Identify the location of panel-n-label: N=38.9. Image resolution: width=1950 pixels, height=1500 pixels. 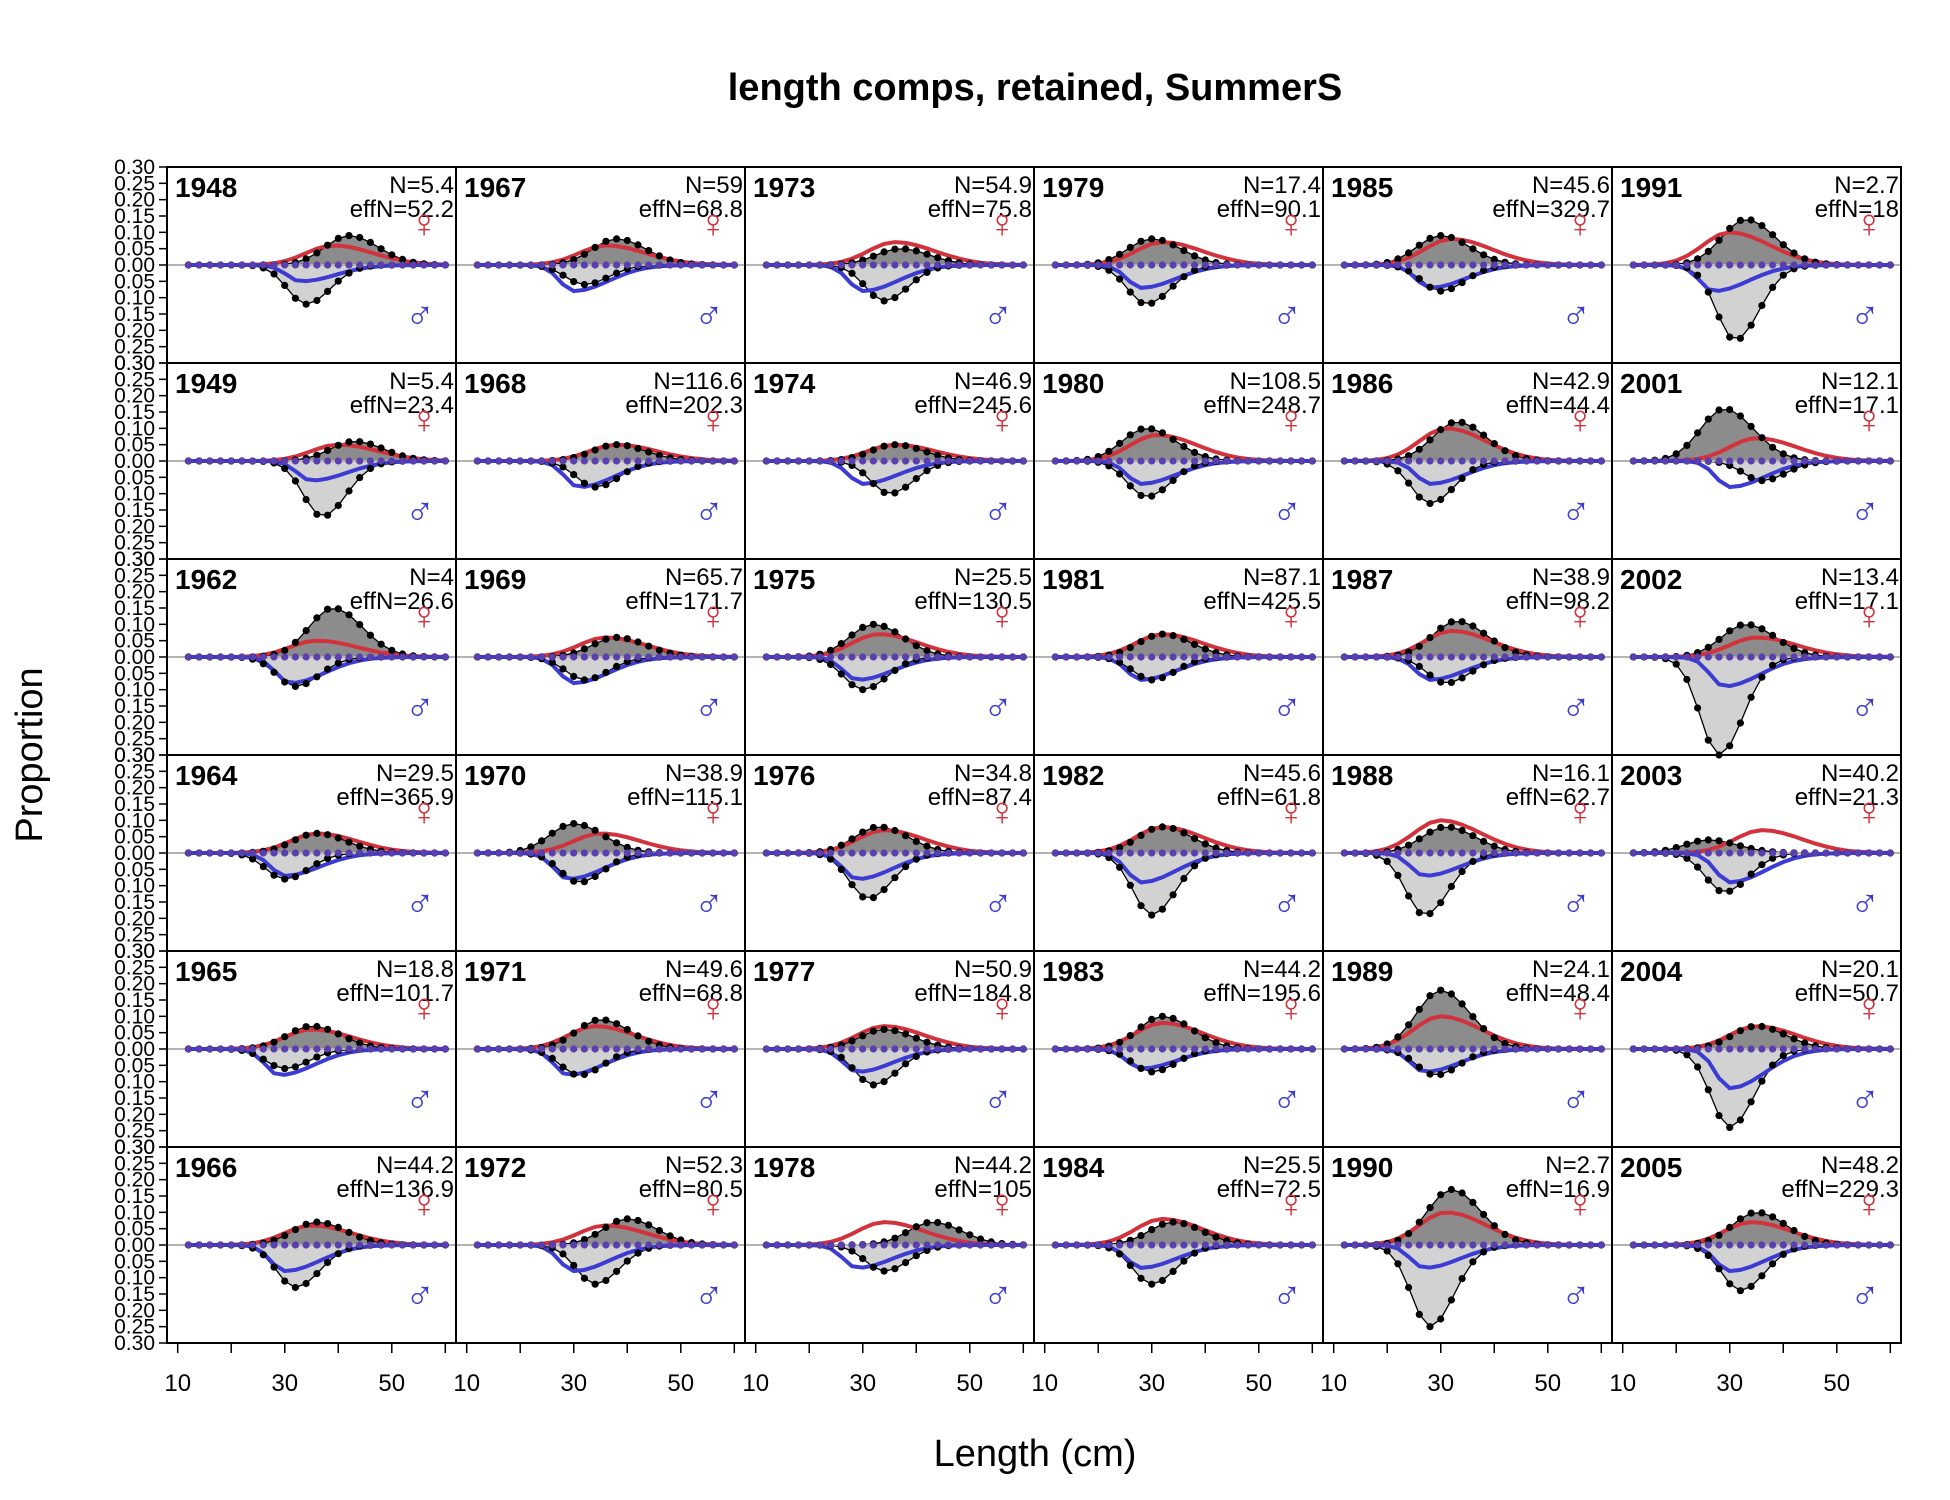
(1571, 577).